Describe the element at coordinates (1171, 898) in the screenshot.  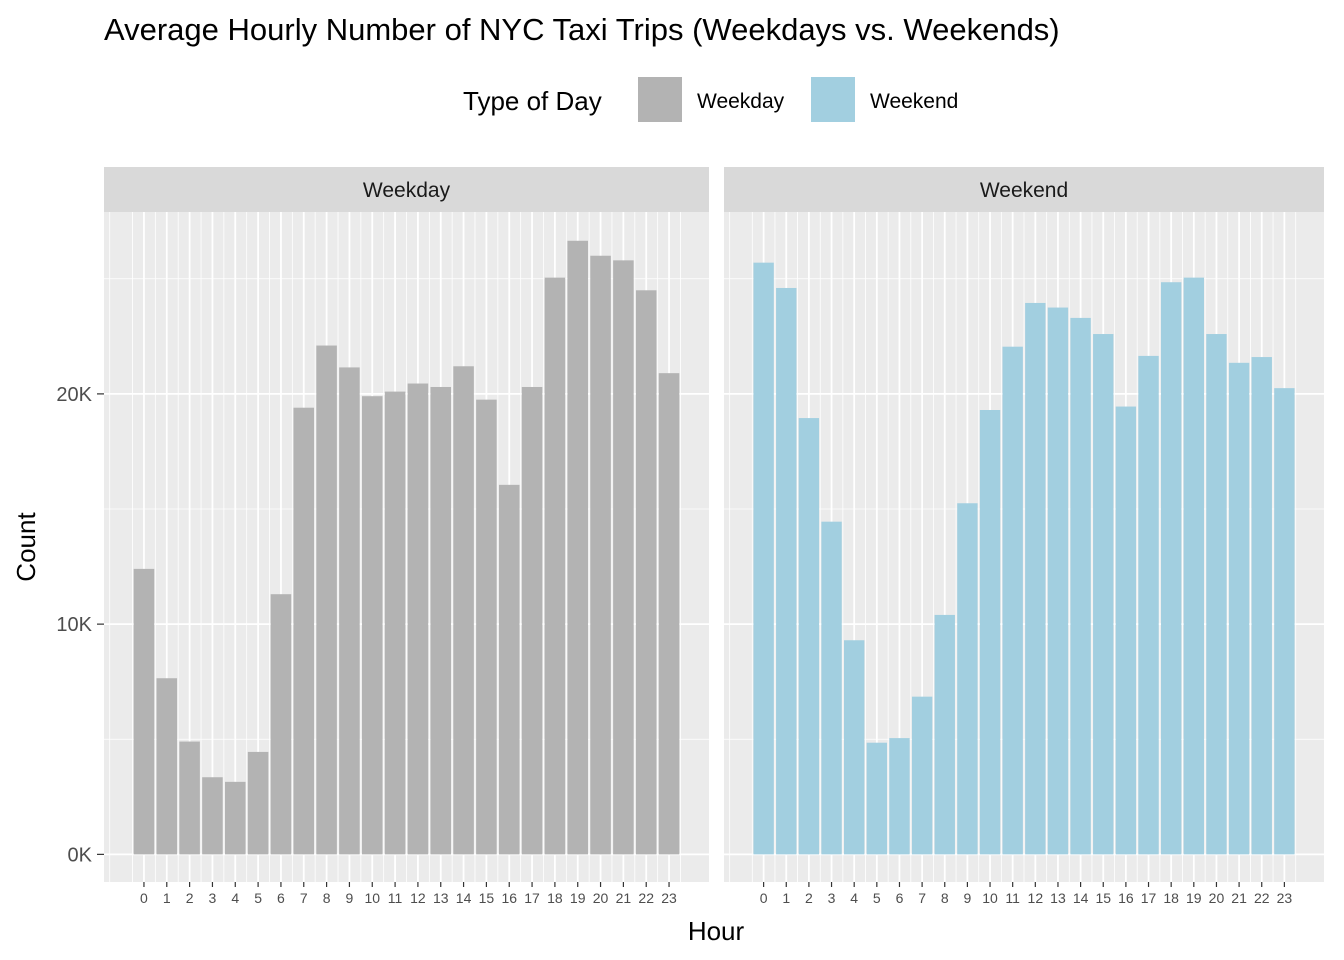
I see `x-tick-label: 18` at that location.